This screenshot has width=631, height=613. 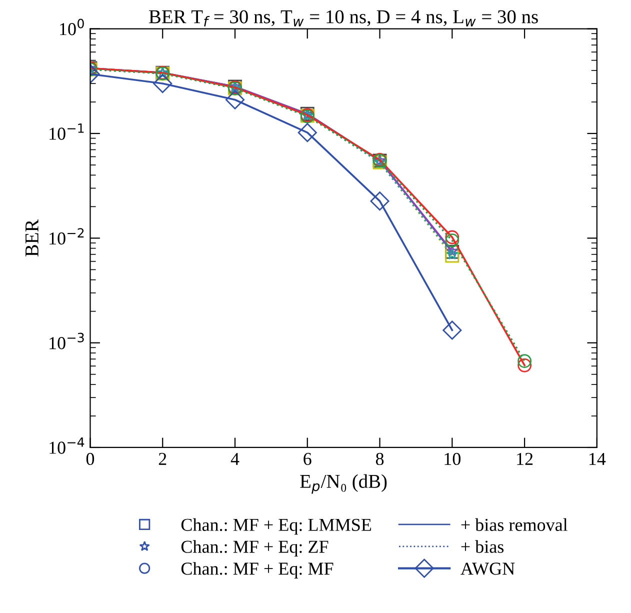 What do you see at coordinates (597, 458) in the screenshot?
I see `x-tick-label: 14` at bounding box center [597, 458].